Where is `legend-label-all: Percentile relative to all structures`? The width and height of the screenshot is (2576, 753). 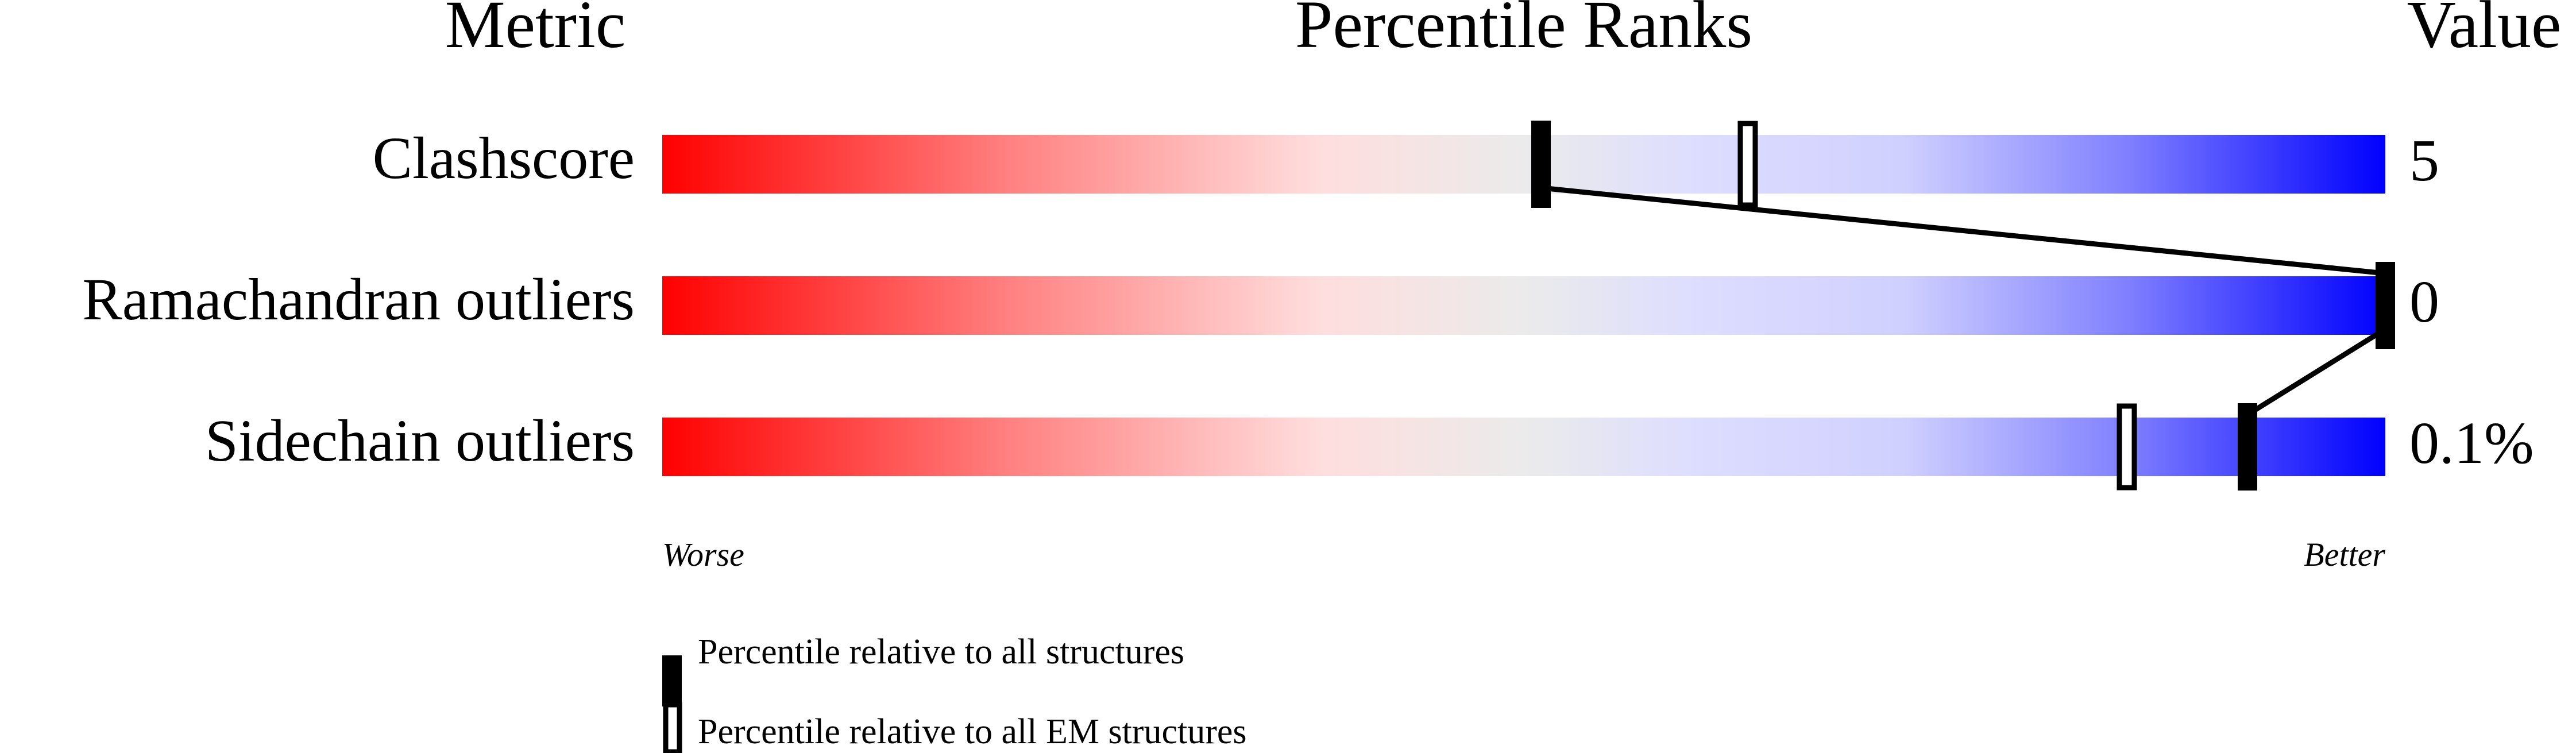 legend-label-all: Percentile relative to all structures is located at coordinates (941, 652).